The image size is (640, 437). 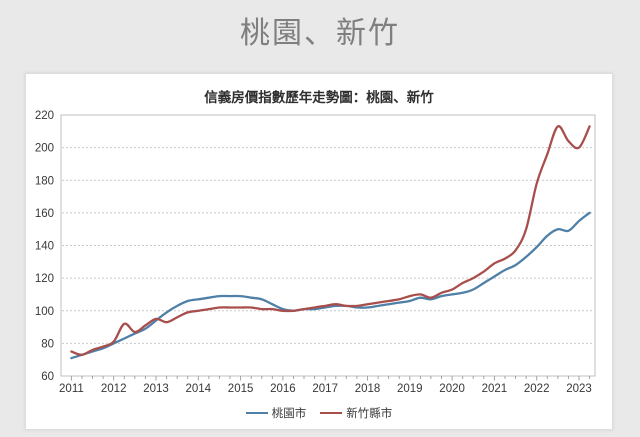 What do you see at coordinates (369, 414) in the screenshot?
I see `legend-label: 新竹縣市` at bounding box center [369, 414].